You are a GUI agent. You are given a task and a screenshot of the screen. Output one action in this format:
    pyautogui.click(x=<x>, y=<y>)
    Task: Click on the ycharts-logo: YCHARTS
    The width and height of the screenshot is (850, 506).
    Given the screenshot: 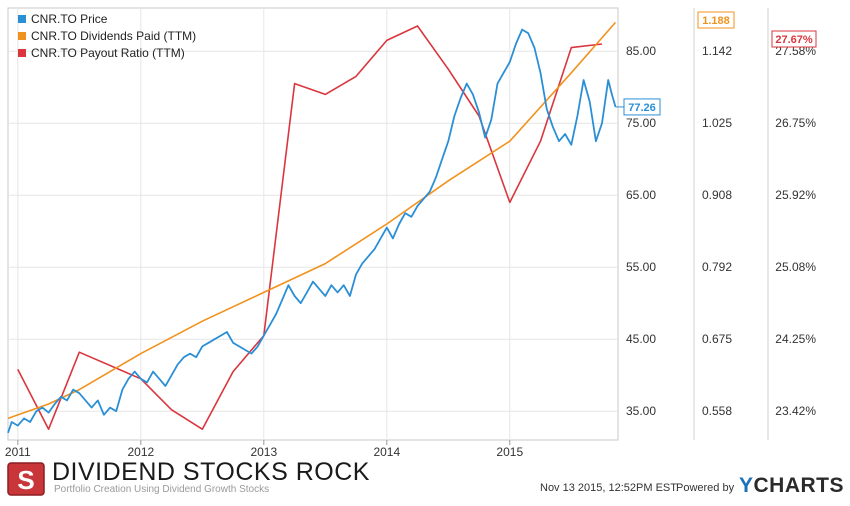 What is the action you would take?
    pyautogui.click(x=791, y=486)
    